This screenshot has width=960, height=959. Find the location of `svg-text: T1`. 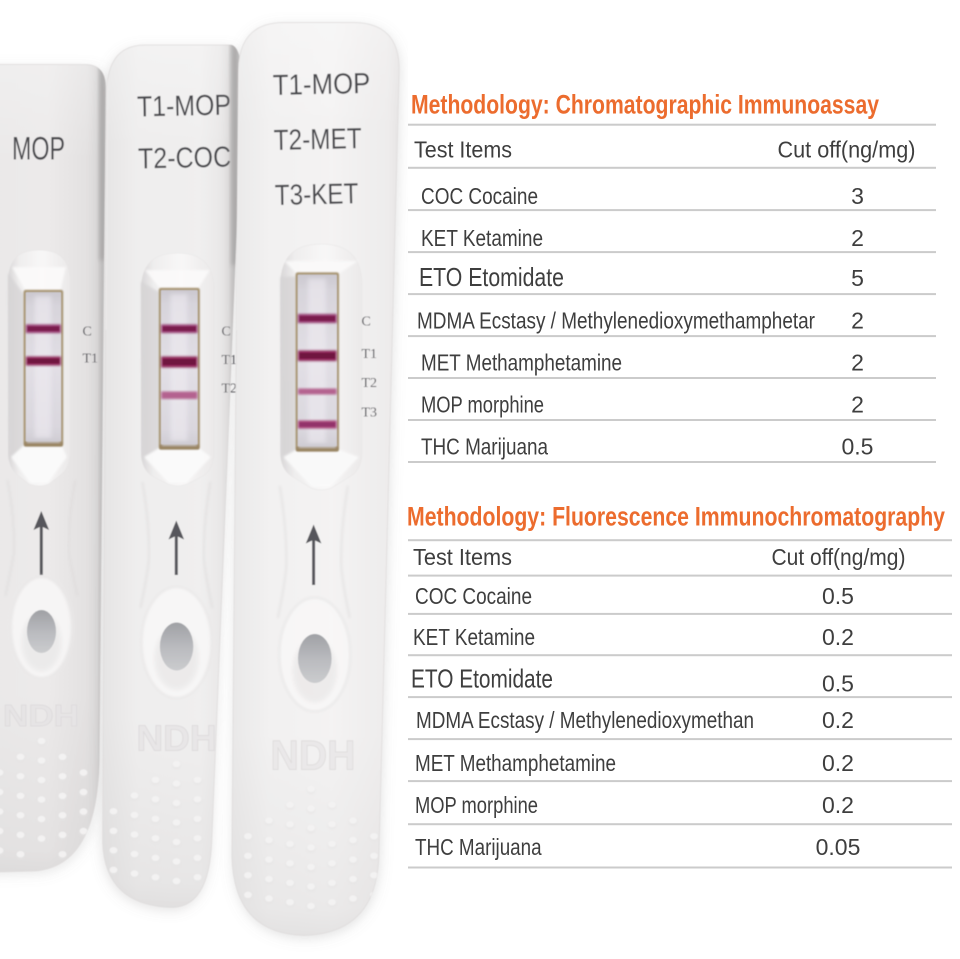

svg-text: T1 is located at coordinates (370, 354).